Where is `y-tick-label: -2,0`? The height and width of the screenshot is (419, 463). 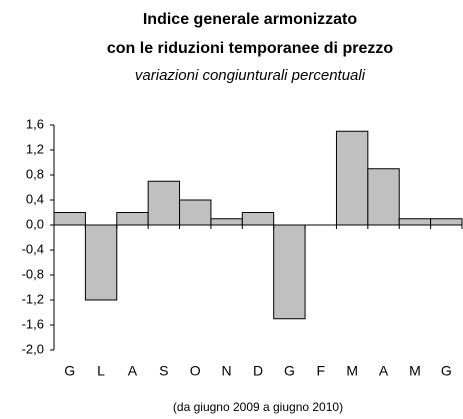 y-tick-label: -2,0 is located at coordinates (33, 348).